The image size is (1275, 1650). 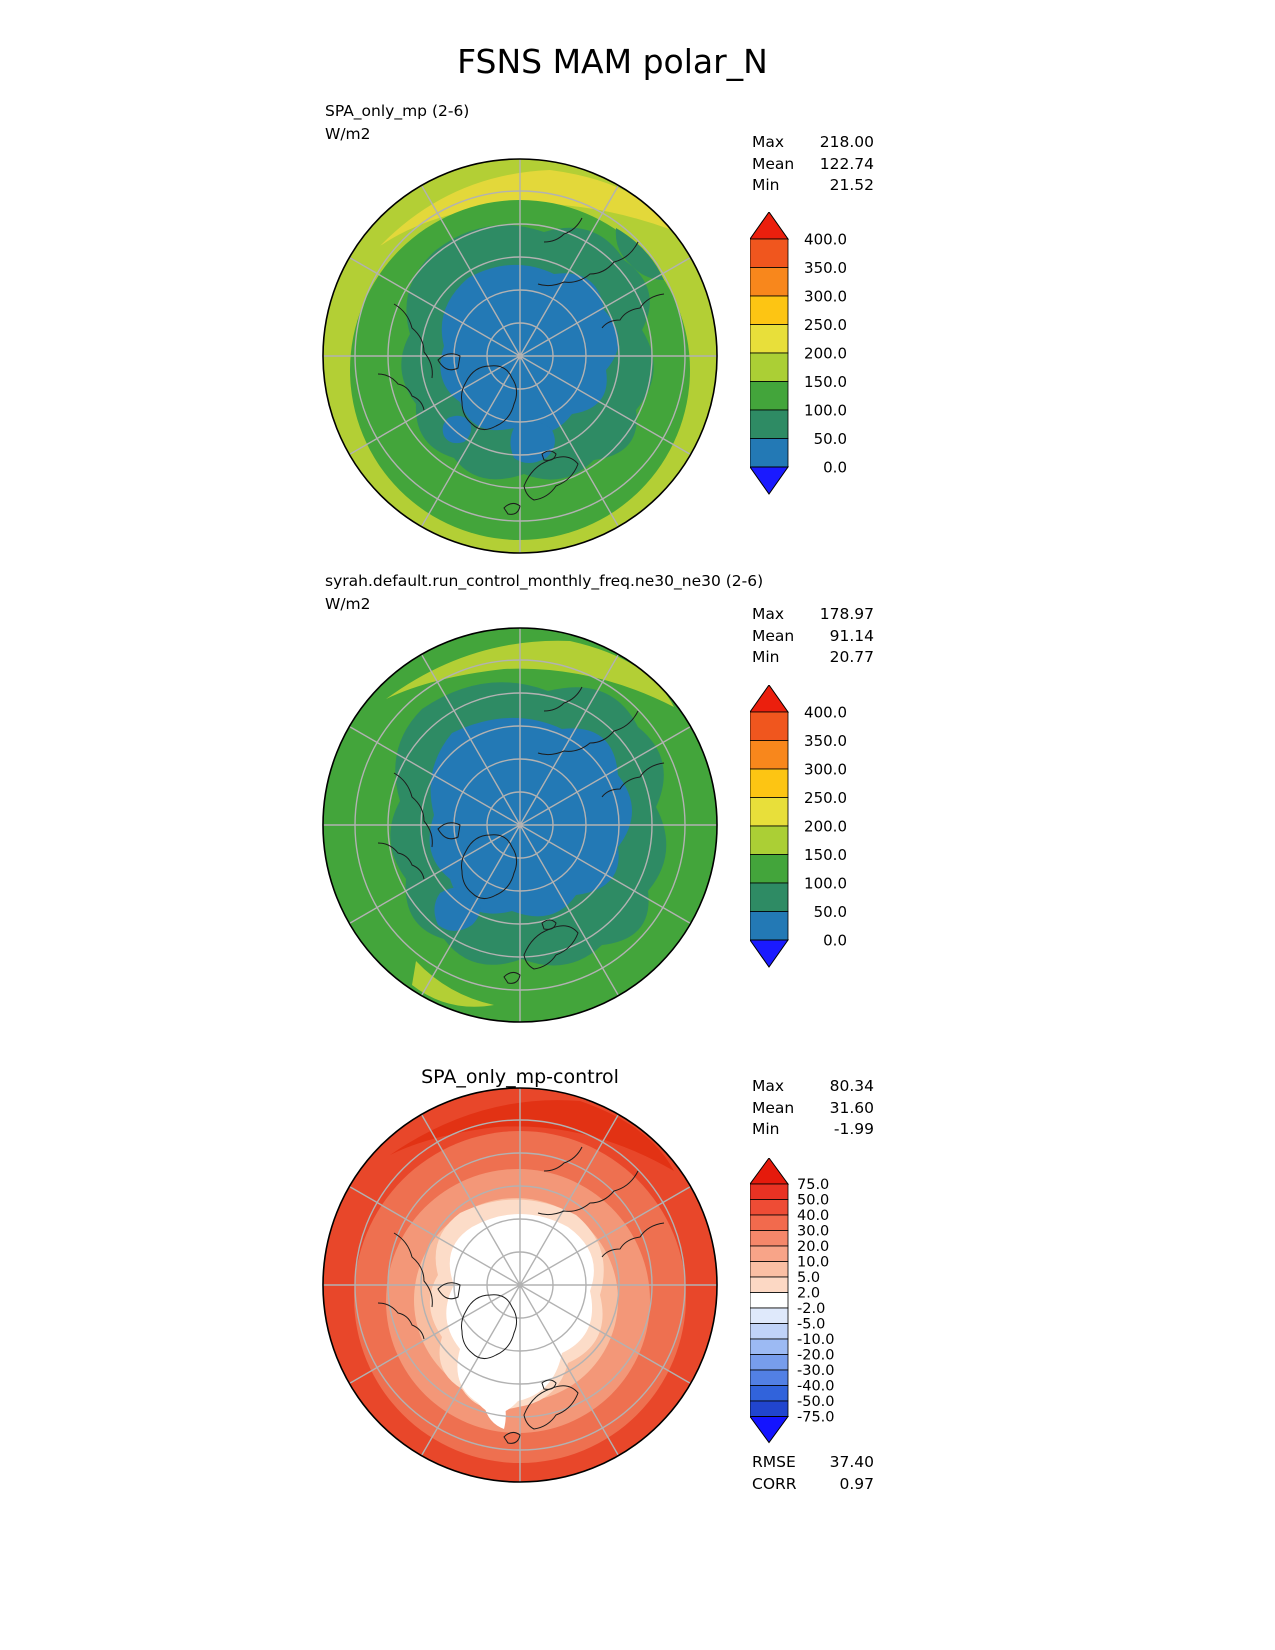 I want to click on panel1-stats: Max 218.00 Mean 122.74 Min 21.52, so click(x=813, y=164).